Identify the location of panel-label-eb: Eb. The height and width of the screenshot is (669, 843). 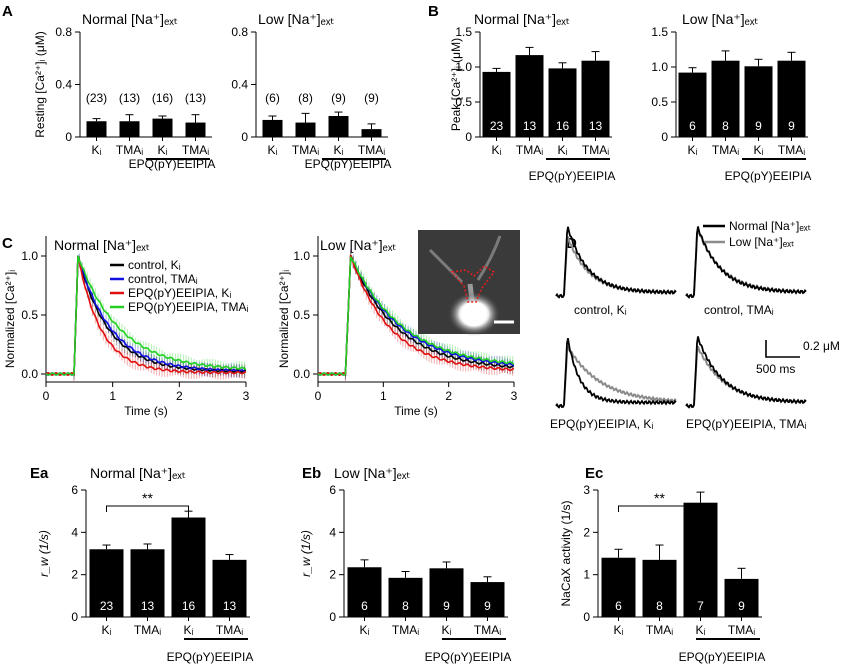
(311, 473).